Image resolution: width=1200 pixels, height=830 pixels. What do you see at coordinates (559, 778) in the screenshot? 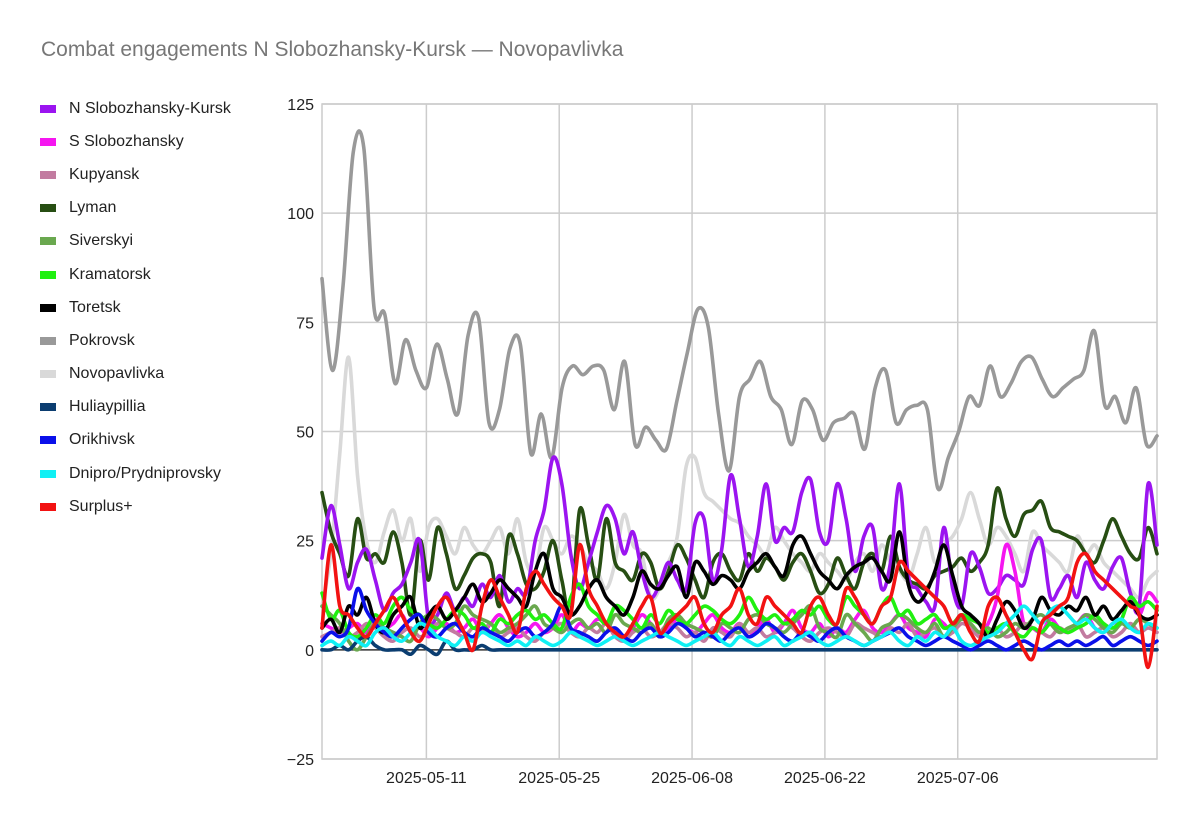
I see `x-tick-label: 2025-05-25` at bounding box center [559, 778].